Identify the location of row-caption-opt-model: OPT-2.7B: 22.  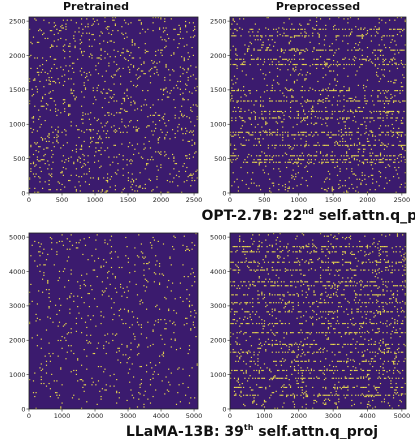
(252, 216).